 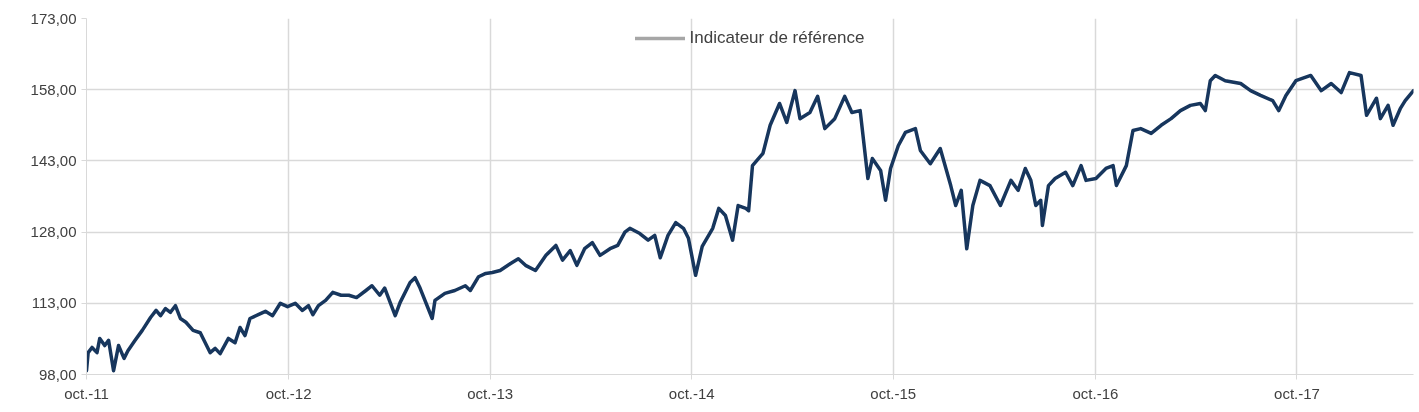 What do you see at coordinates (54, 303) in the screenshot?
I see `y-tick-label: 113,00` at bounding box center [54, 303].